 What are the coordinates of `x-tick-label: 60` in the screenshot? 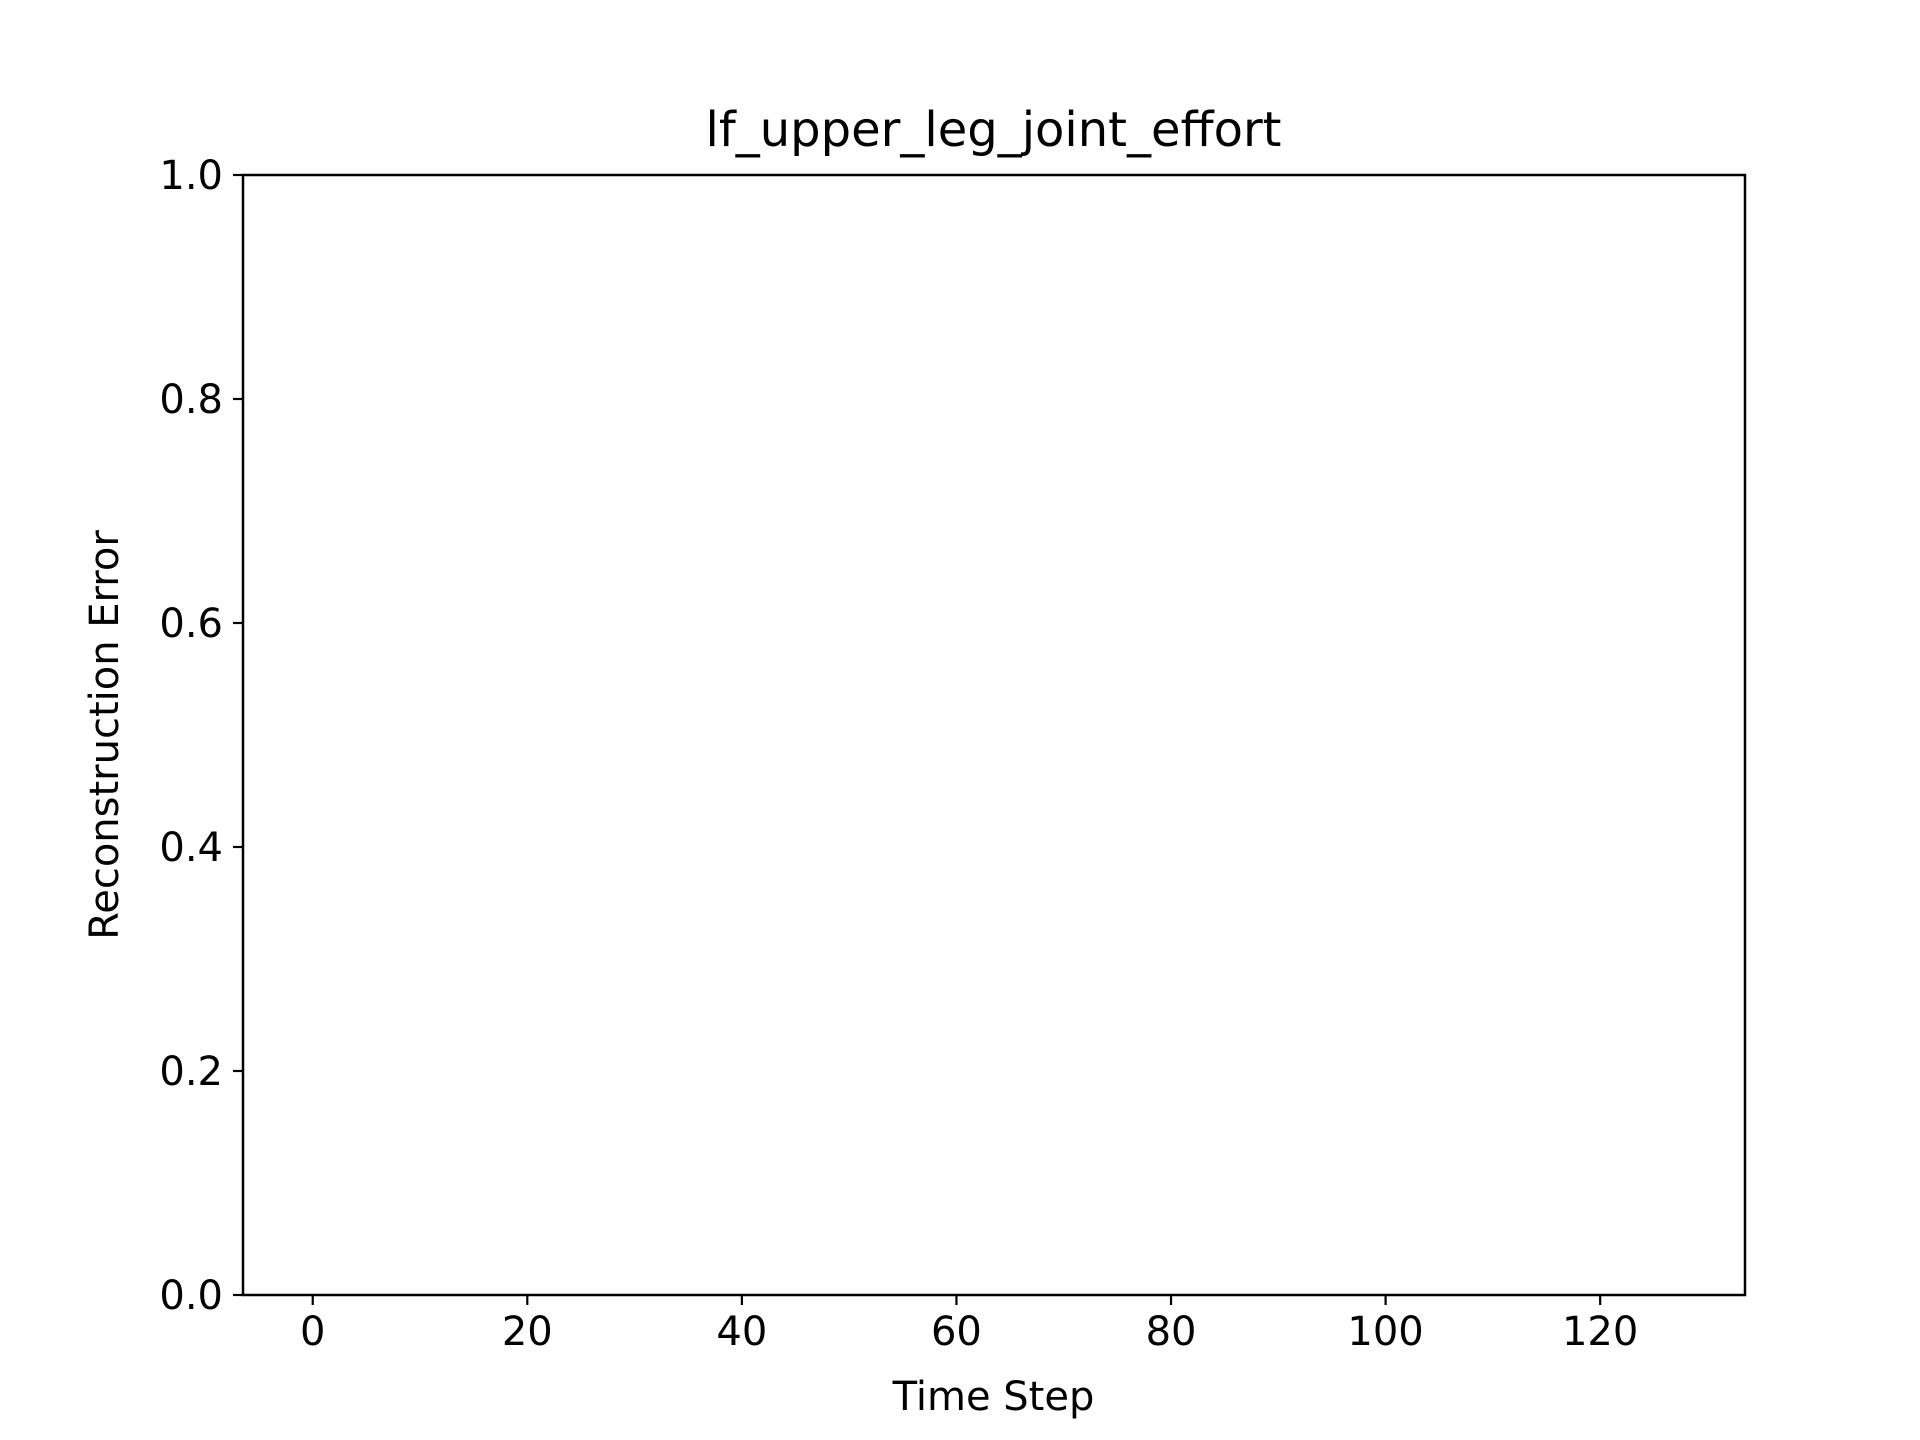 It's located at (956, 1332).